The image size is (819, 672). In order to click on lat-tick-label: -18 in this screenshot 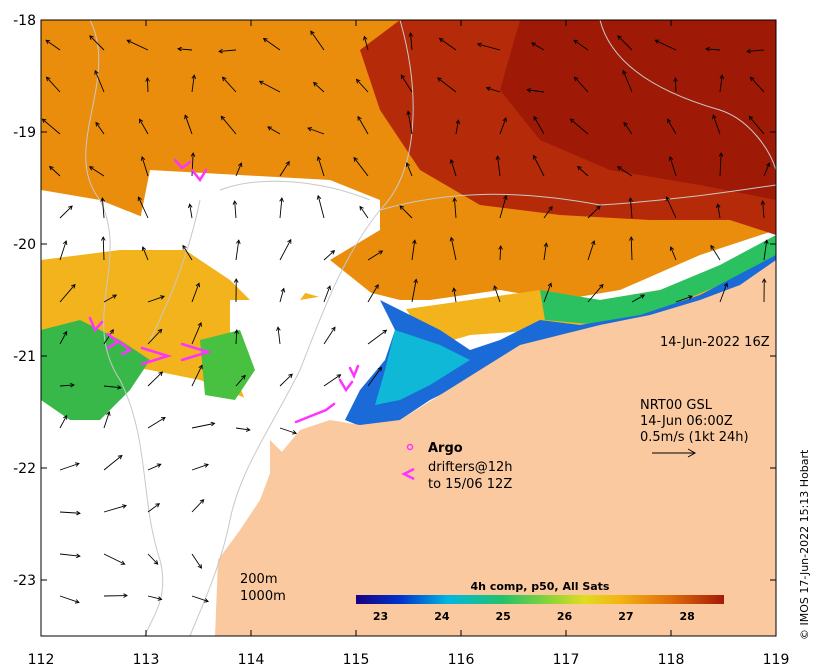, I will do `click(24, 21)`.